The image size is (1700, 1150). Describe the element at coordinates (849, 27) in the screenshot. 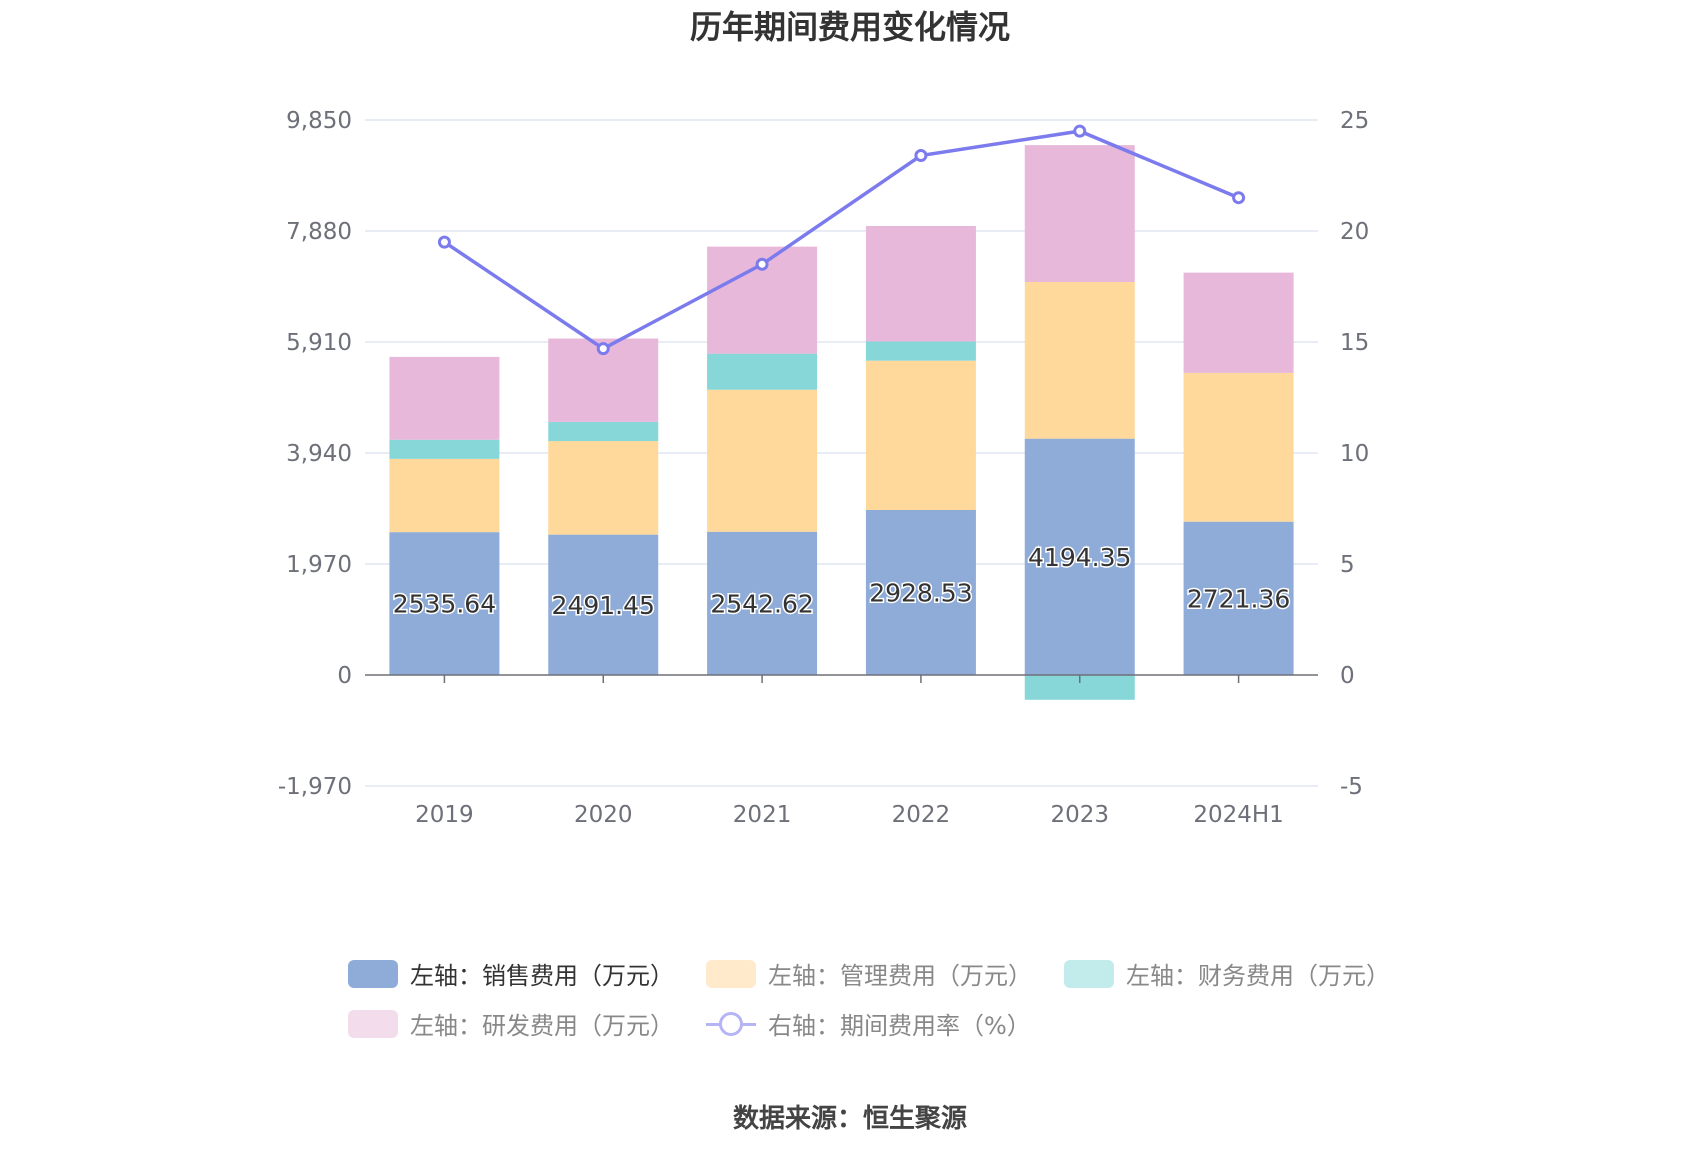

I see `chart-title: 历年期间费用变化情况` at that location.